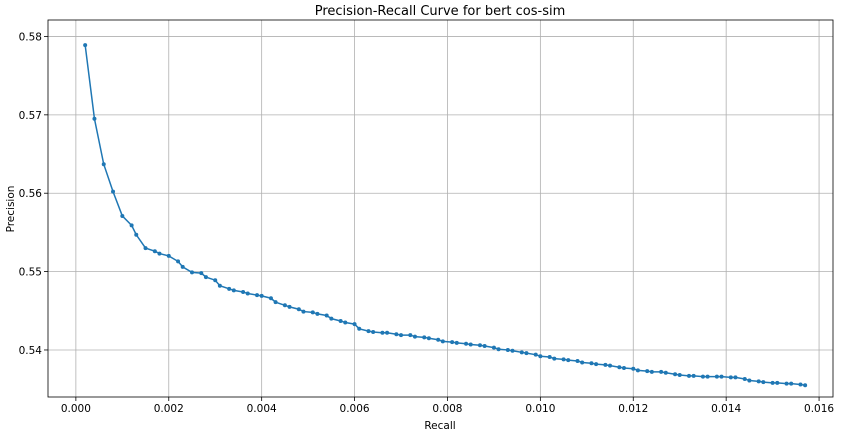 This screenshot has width=850, height=435. What do you see at coordinates (726, 409) in the screenshot?
I see `x-tick-label: 0.014` at bounding box center [726, 409].